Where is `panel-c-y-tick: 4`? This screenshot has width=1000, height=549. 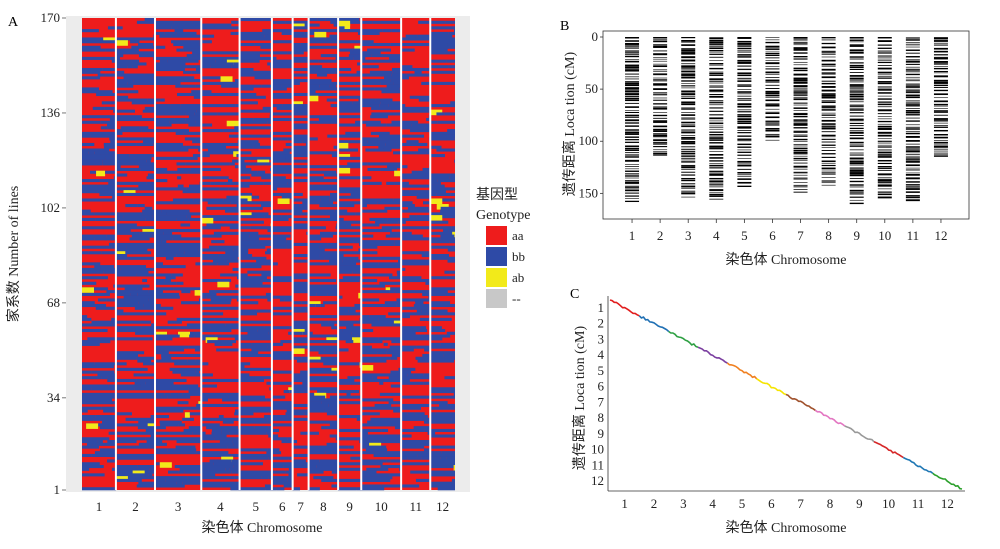
panel-c-y-tick: 4 is located at coordinates (601, 354).